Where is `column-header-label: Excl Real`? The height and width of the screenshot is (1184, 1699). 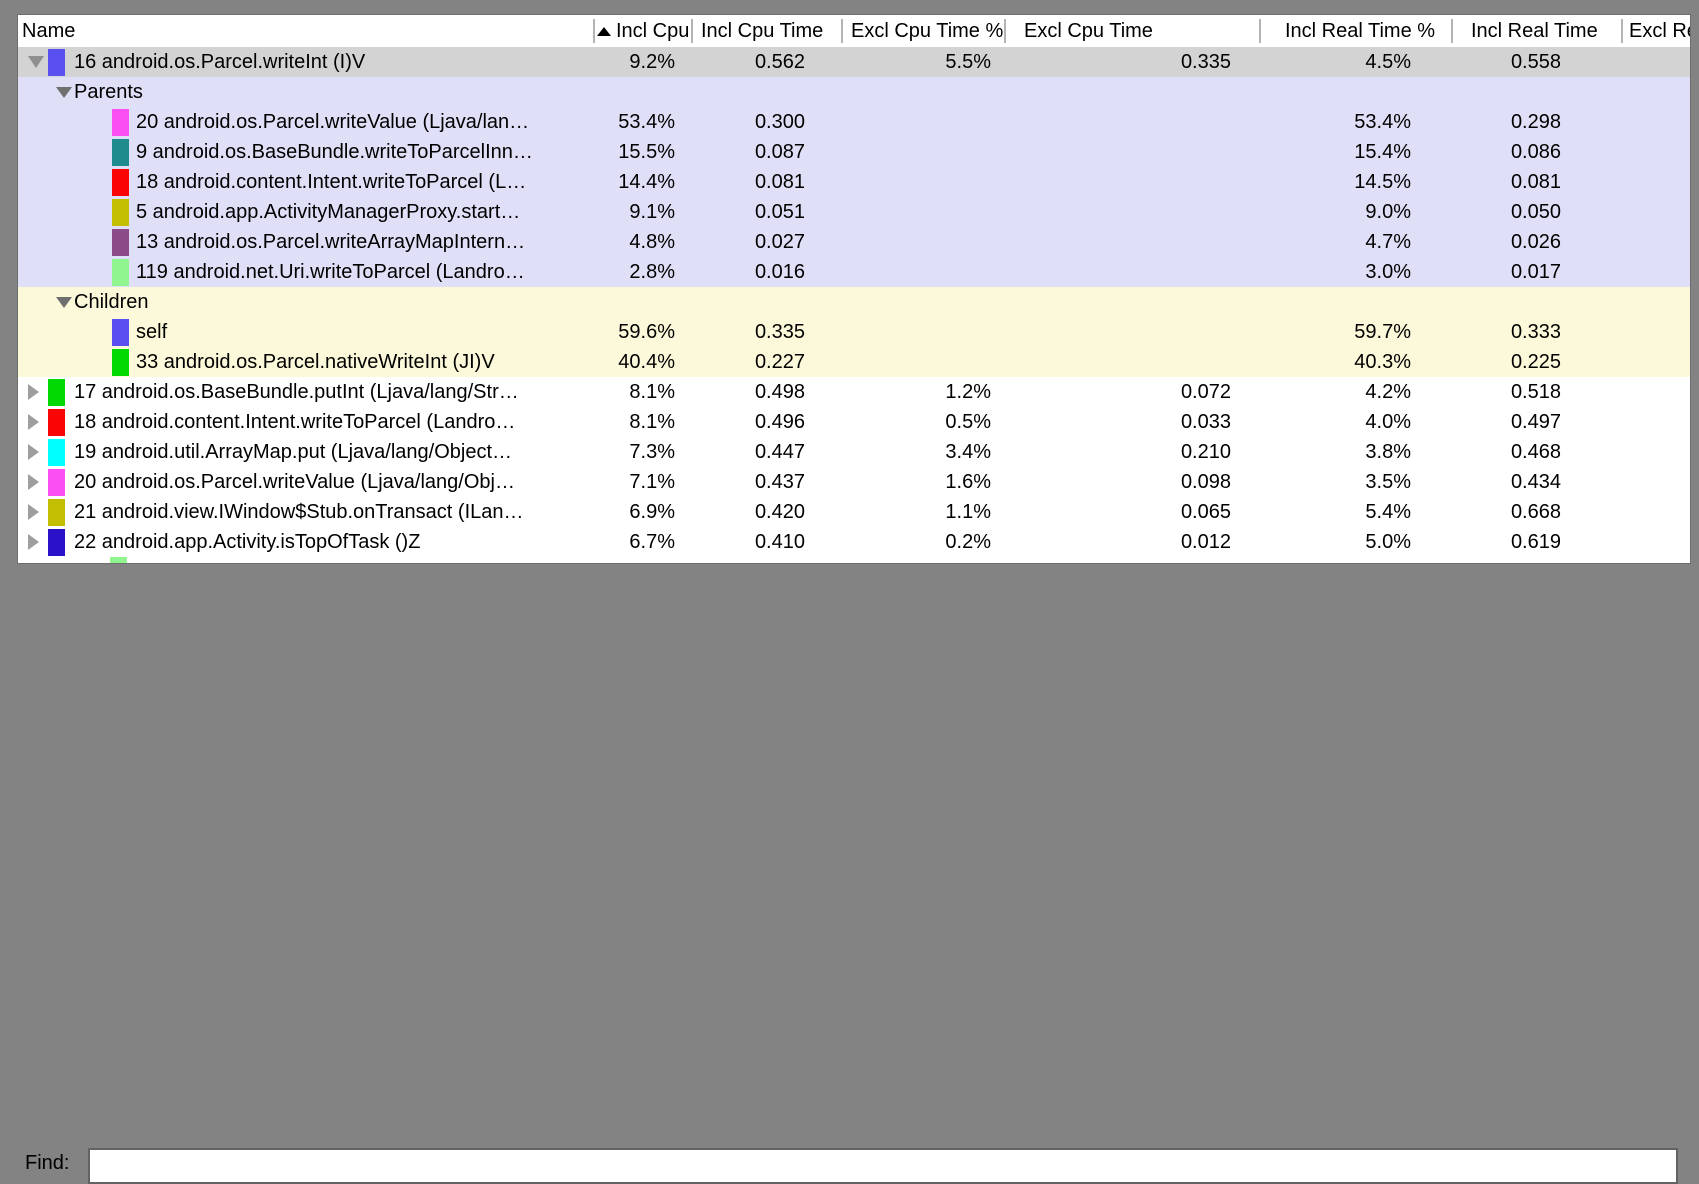
column-header-label: Excl Real is located at coordinates (1659, 30).